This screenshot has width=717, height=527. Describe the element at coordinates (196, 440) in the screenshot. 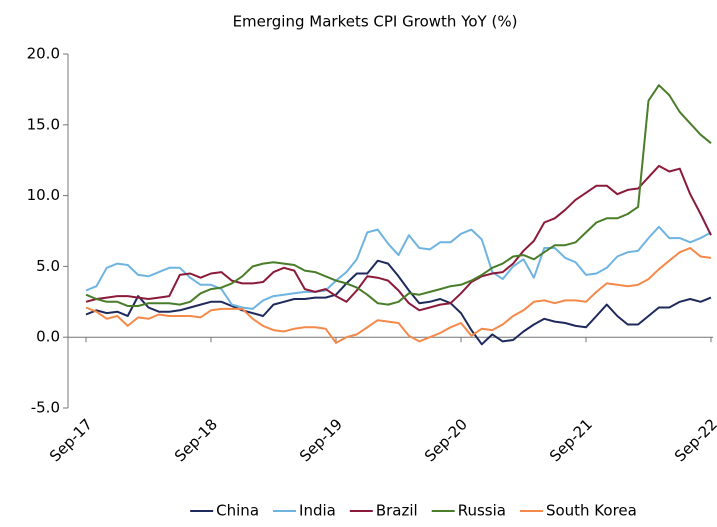

I see `x-tick-label: Sep-18` at that location.